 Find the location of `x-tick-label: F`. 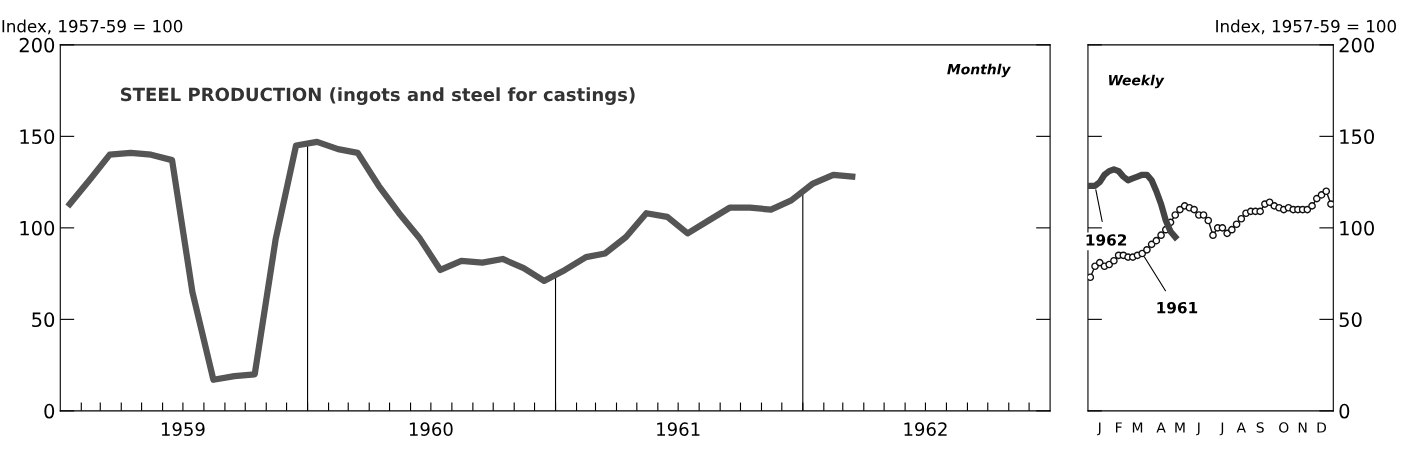

x-tick-label: F is located at coordinates (1118, 427).